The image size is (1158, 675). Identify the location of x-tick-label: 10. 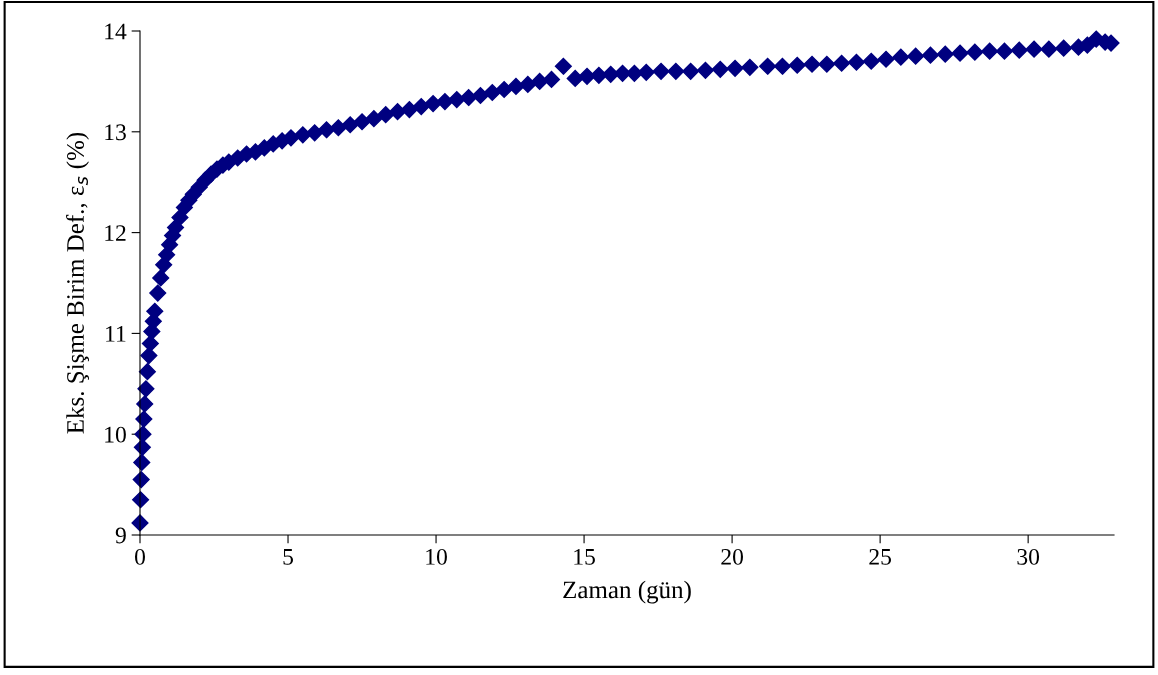
(436, 556).